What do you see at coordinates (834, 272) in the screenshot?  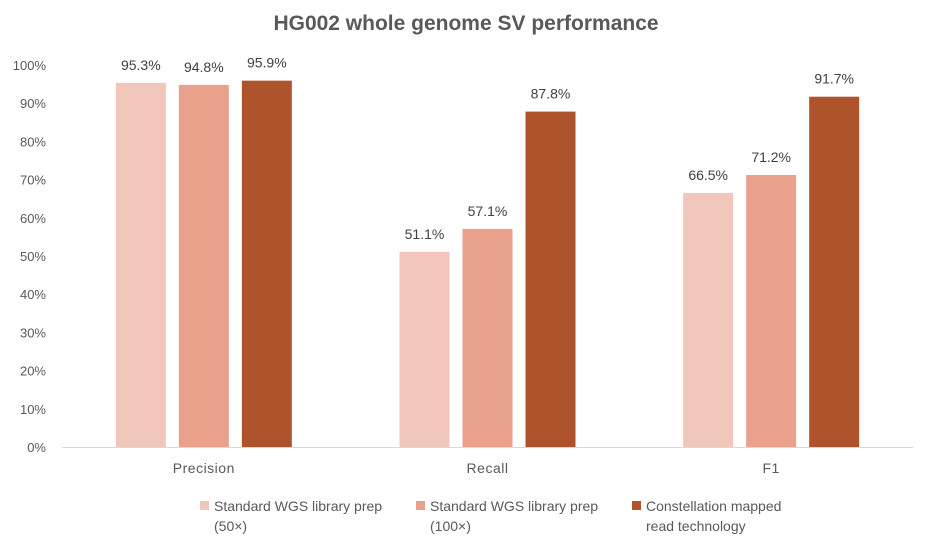 I see `bar-f1-constellation` at bounding box center [834, 272].